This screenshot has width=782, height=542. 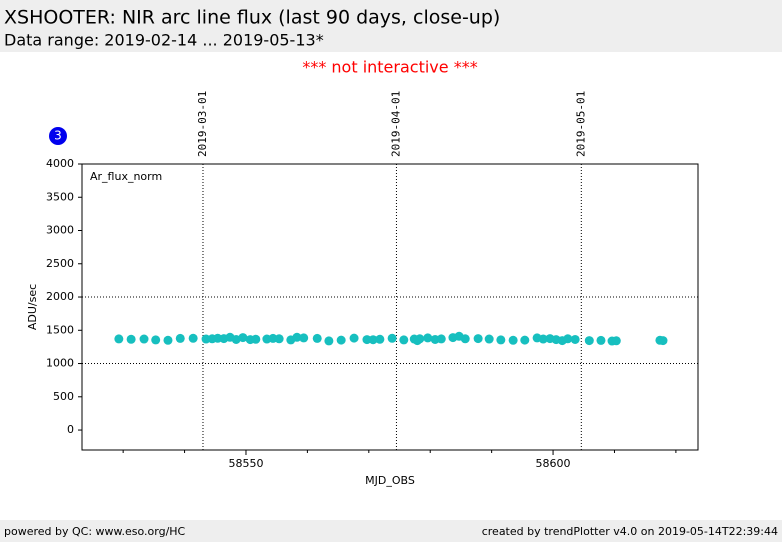 What do you see at coordinates (60, 363) in the screenshot?
I see `y-tick-label: 1000` at bounding box center [60, 363].